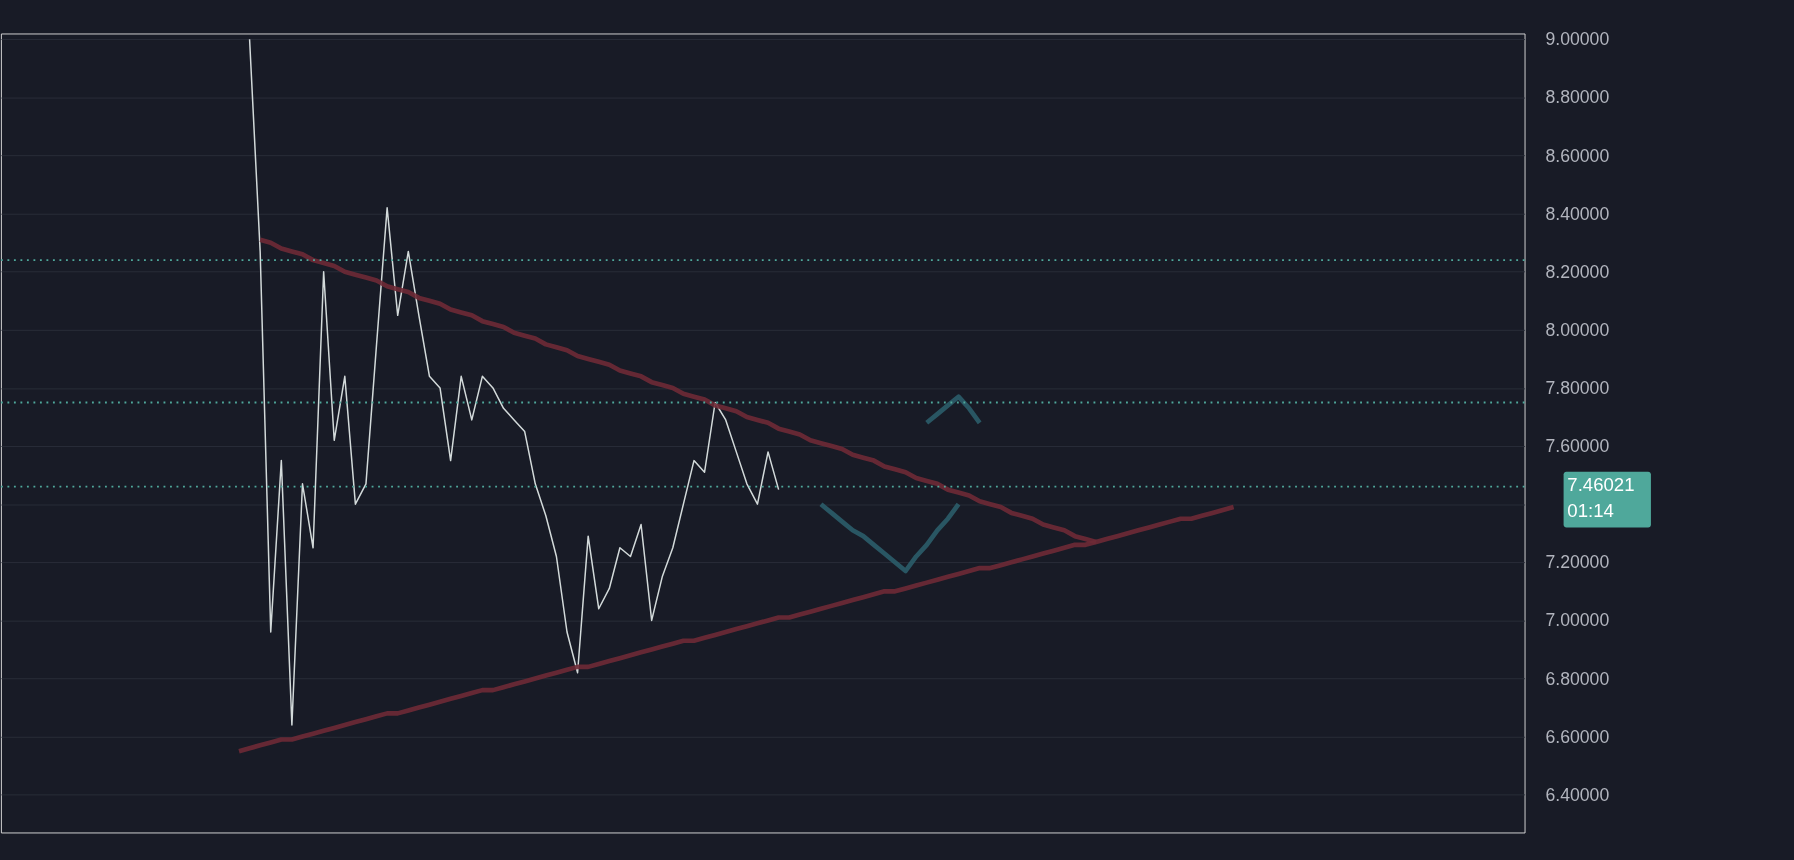  What do you see at coordinates (1590, 511) in the screenshot?
I see `text: 01:14` at bounding box center [1590, 511].